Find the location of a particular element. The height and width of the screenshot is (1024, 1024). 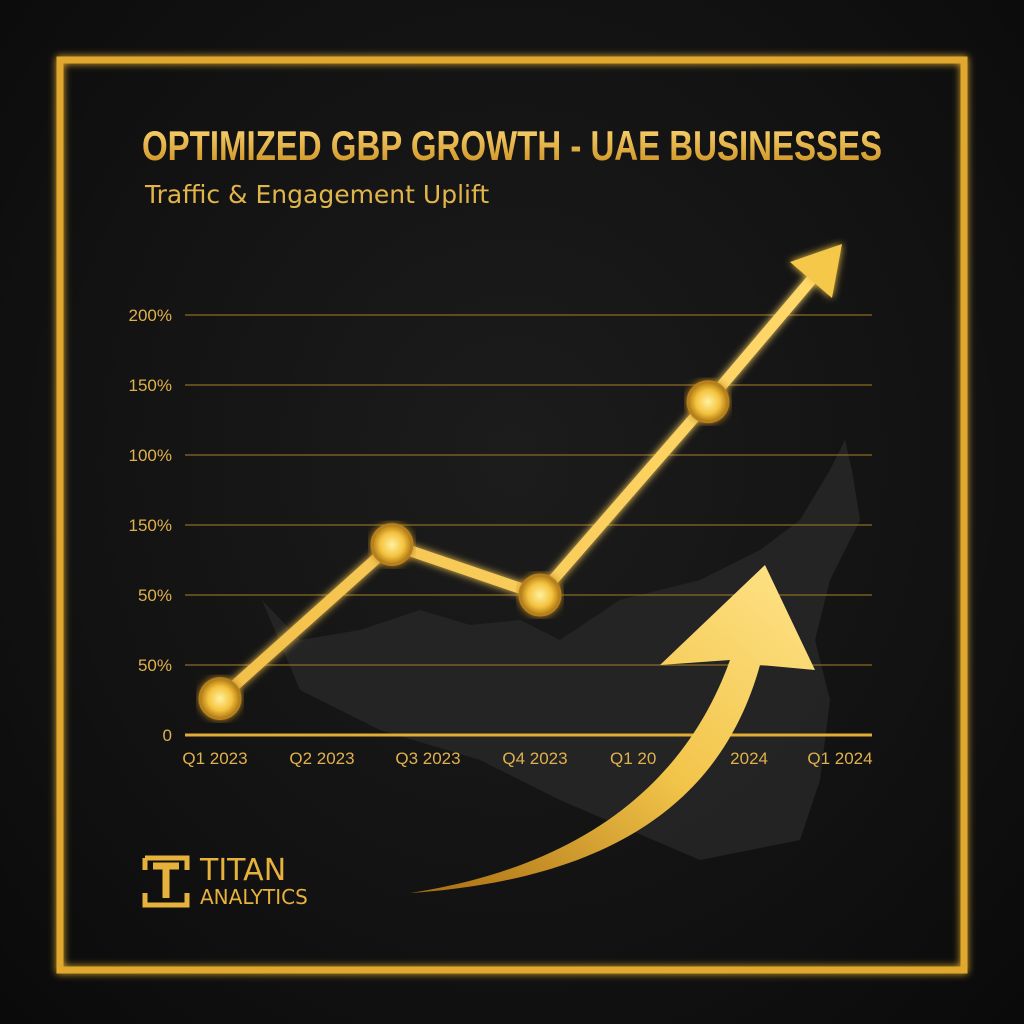

x-tick-label: Q1 2024 is located at coordinates (839, 758).